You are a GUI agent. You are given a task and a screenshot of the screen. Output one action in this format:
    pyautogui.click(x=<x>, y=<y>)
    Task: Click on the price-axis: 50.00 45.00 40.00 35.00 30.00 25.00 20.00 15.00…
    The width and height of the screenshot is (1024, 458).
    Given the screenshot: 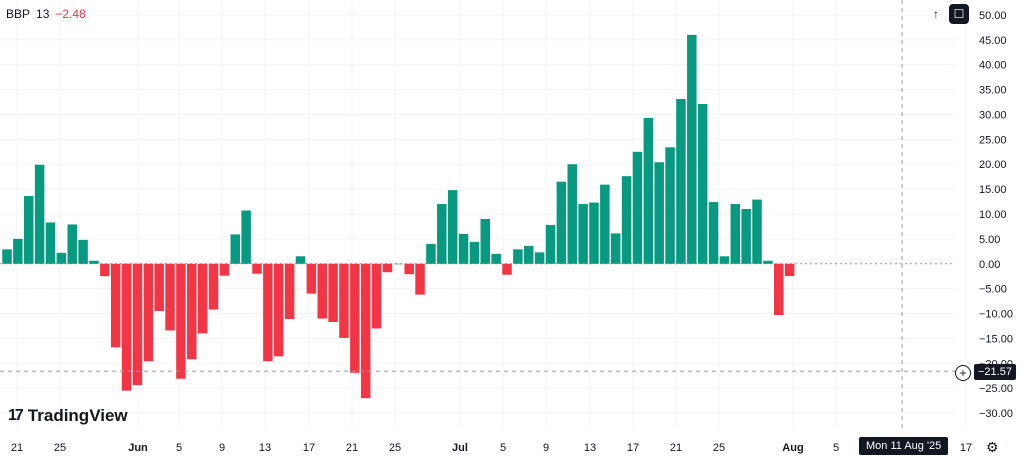 What is the action you would take?
    pyautogui.click(x=996, y=215)
    